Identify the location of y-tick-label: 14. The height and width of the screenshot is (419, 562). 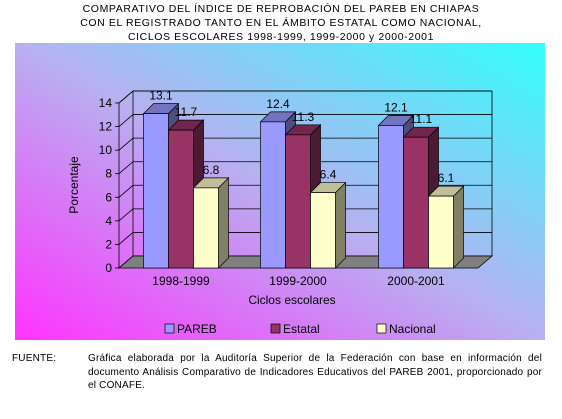
(106, 103).